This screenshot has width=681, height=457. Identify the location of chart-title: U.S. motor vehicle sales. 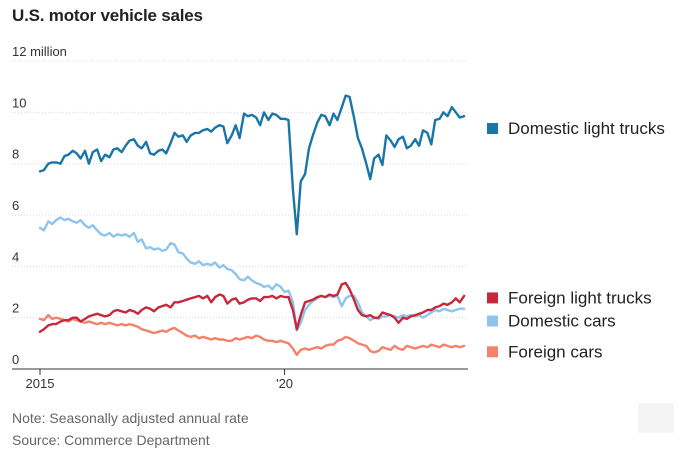
(107, 15).